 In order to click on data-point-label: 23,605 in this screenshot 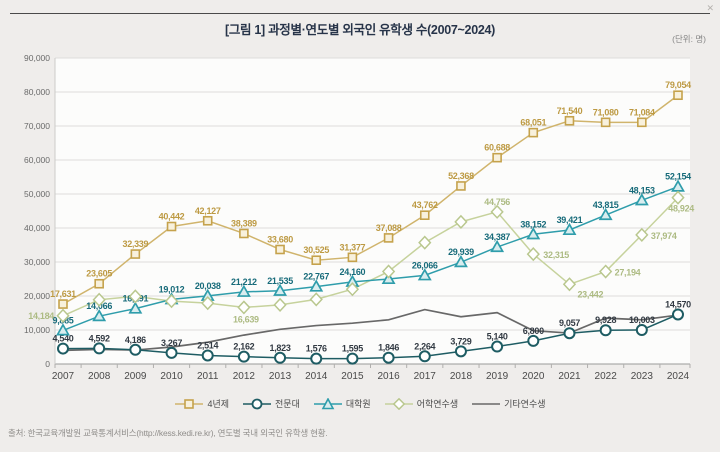, I will do `click(99, 274)`.